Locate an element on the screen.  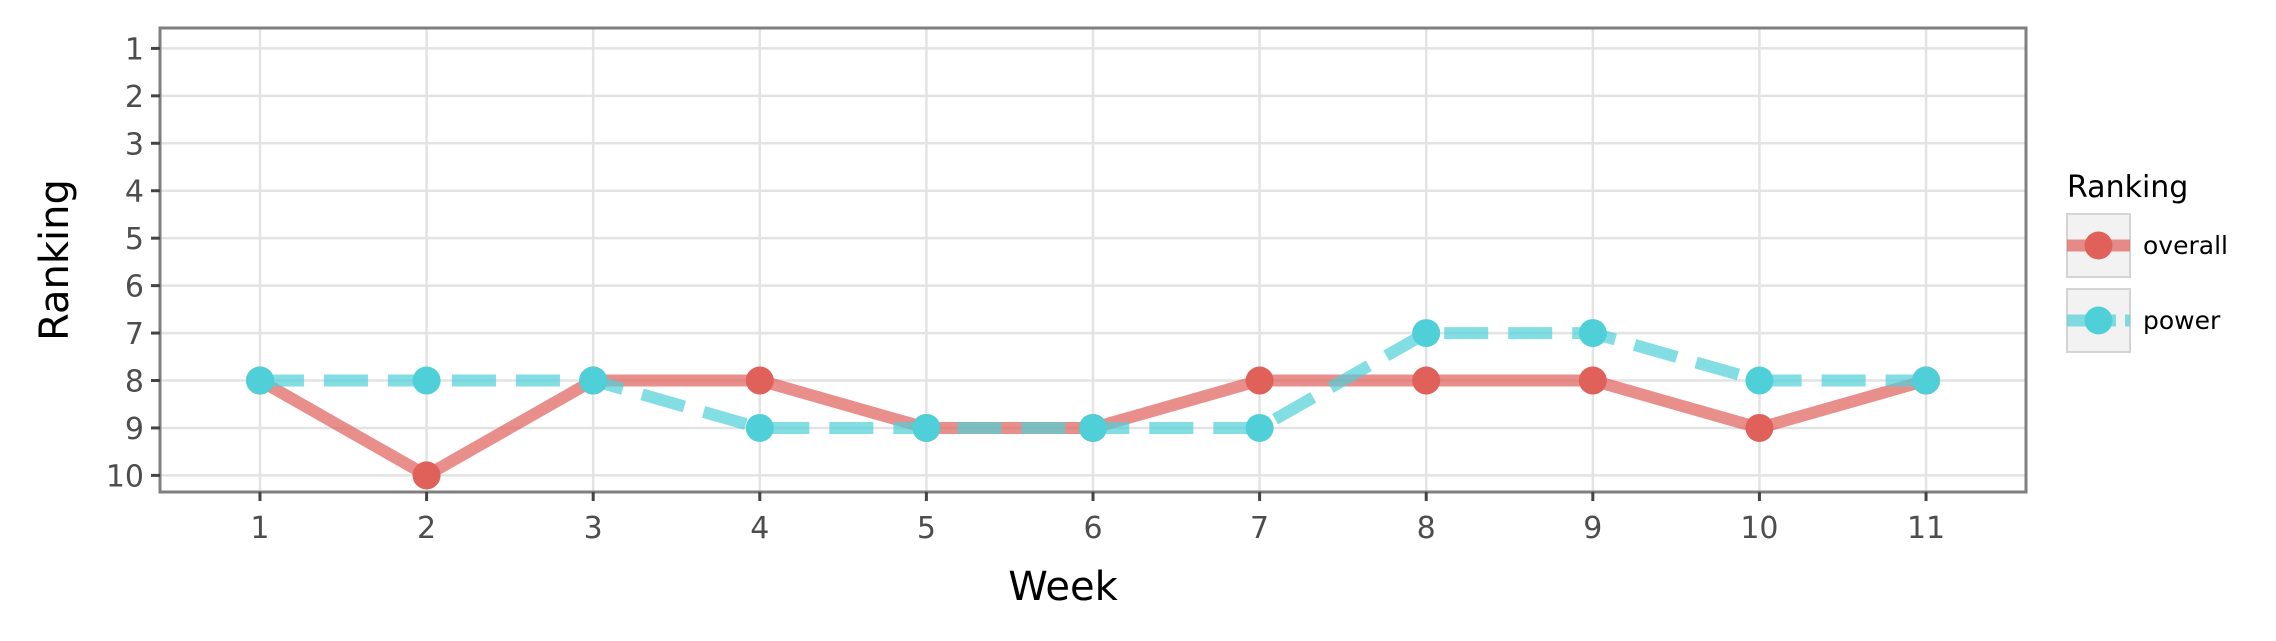
y-tick-label: 8 is located at coordinates (134, 382).